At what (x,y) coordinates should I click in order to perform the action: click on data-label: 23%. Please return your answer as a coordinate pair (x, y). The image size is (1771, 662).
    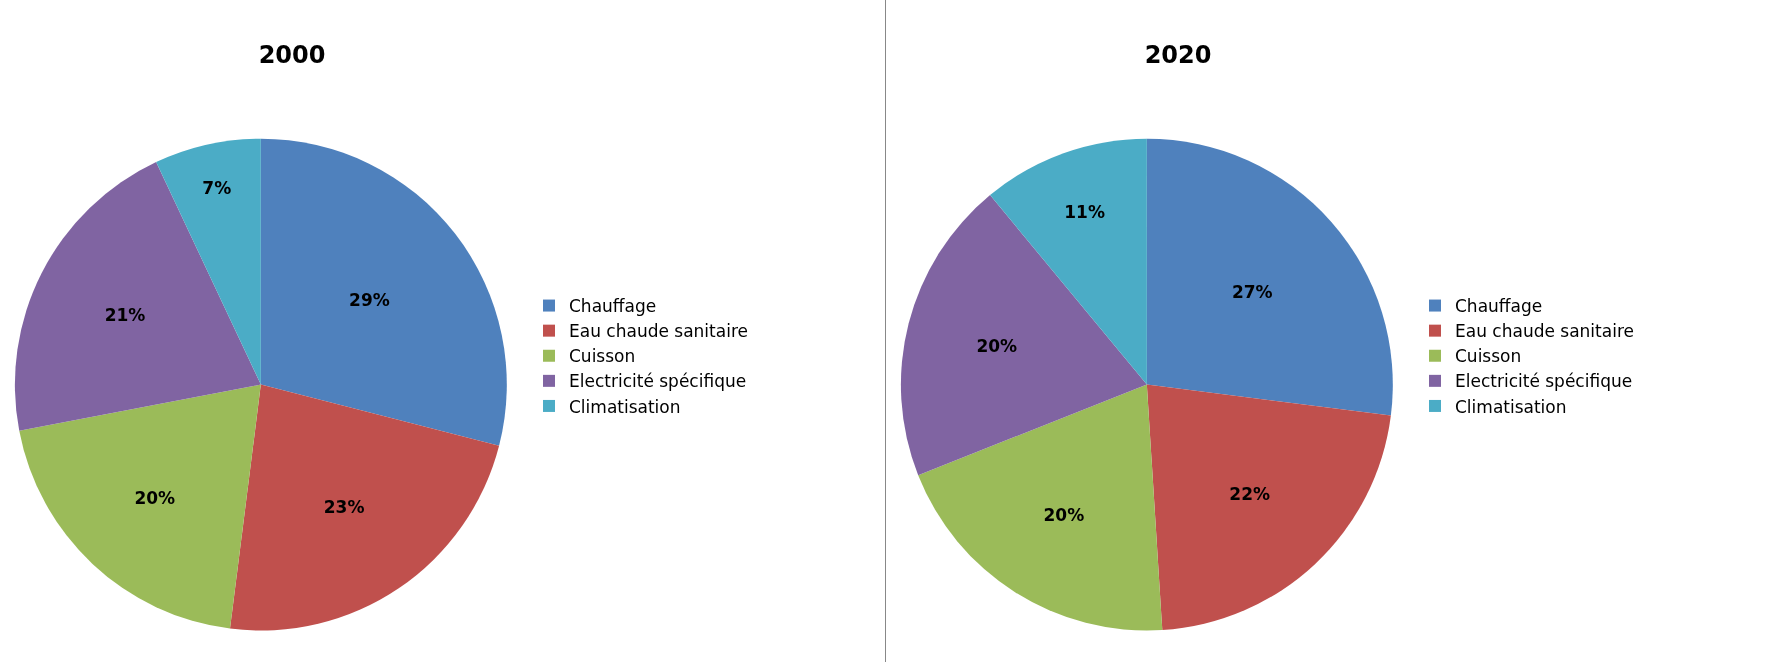
    Looking at the image, I should click on (344, 507).